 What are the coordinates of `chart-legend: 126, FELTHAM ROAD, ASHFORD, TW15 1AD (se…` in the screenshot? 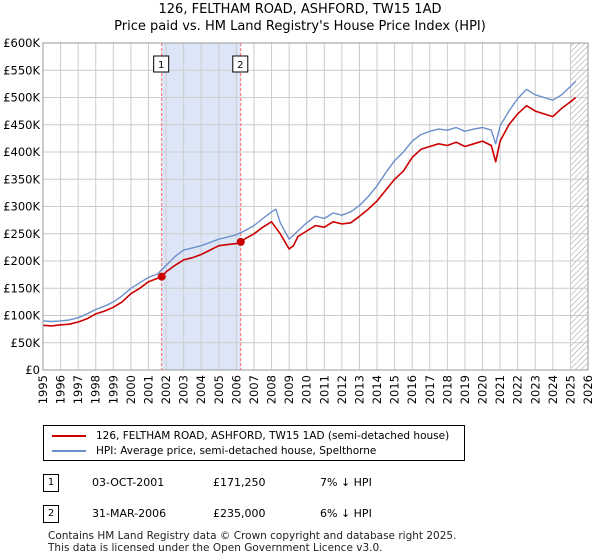 It's located at (254, 443).